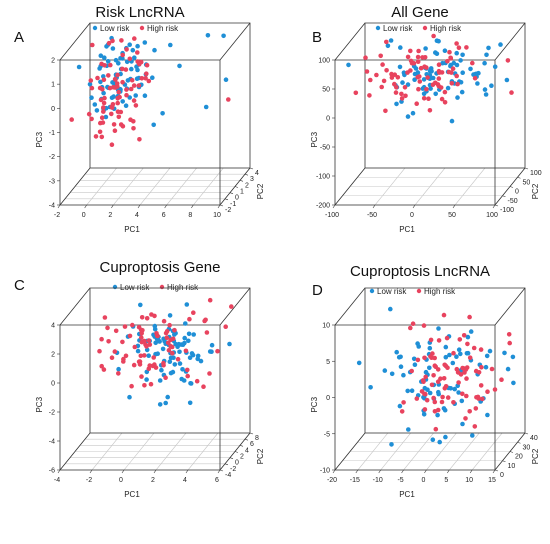  I want to click on x-tick-label: 8, so click(190, 215).